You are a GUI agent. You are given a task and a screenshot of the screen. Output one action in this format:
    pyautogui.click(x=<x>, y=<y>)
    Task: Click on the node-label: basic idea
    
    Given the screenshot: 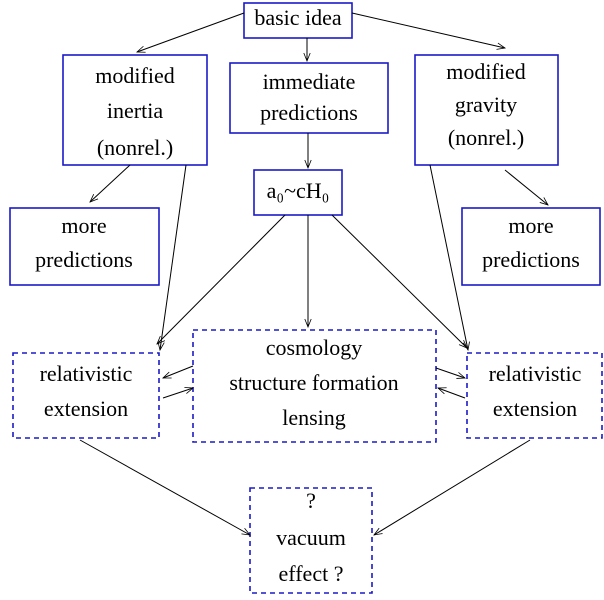 What is the action you would take?
    pyautogui.click(x=298, y=17)
    